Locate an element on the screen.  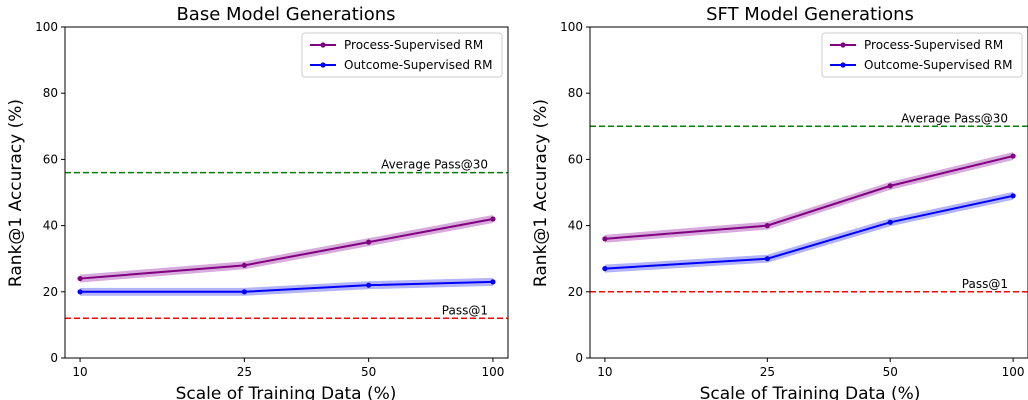
bands-group is located at coordinates (809, 212).